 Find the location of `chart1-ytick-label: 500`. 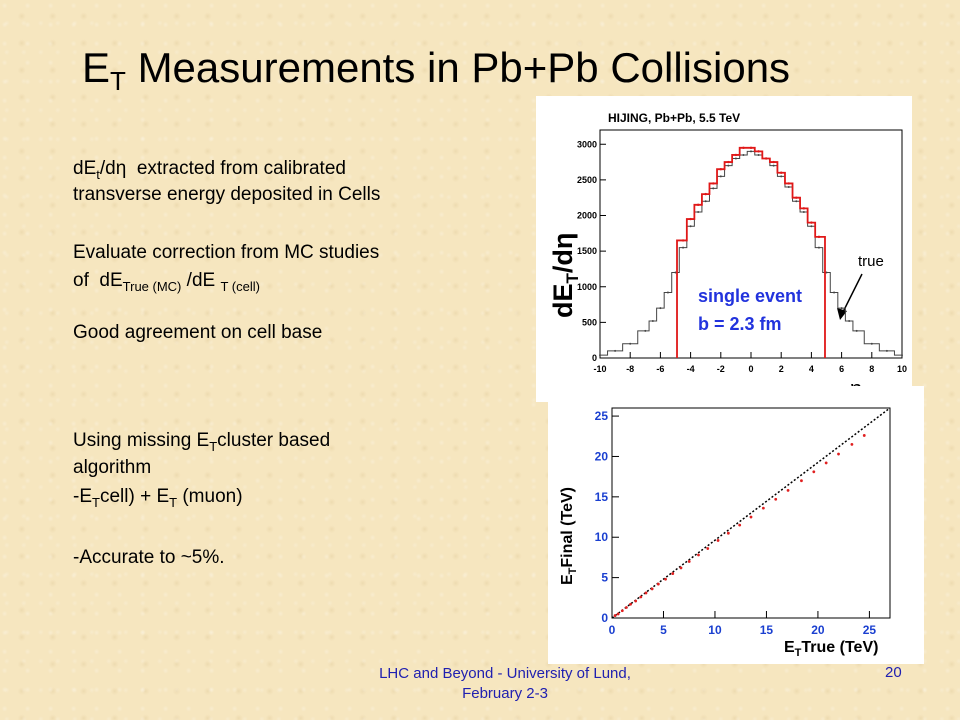

chart1-ytick-label: 500 is located at coordinates (589, 322).